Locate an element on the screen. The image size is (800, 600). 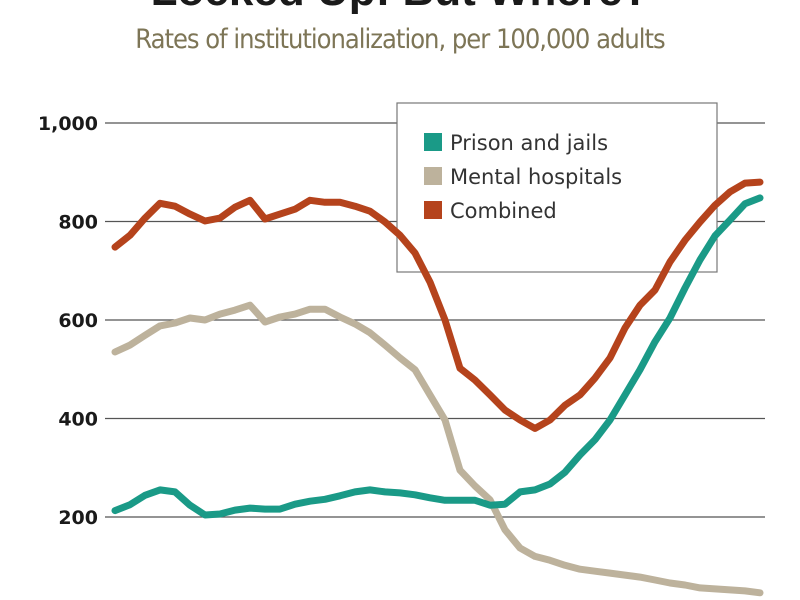
legend: Prison and jails Mental hospitals Combined is located at coordinates (557, 187).